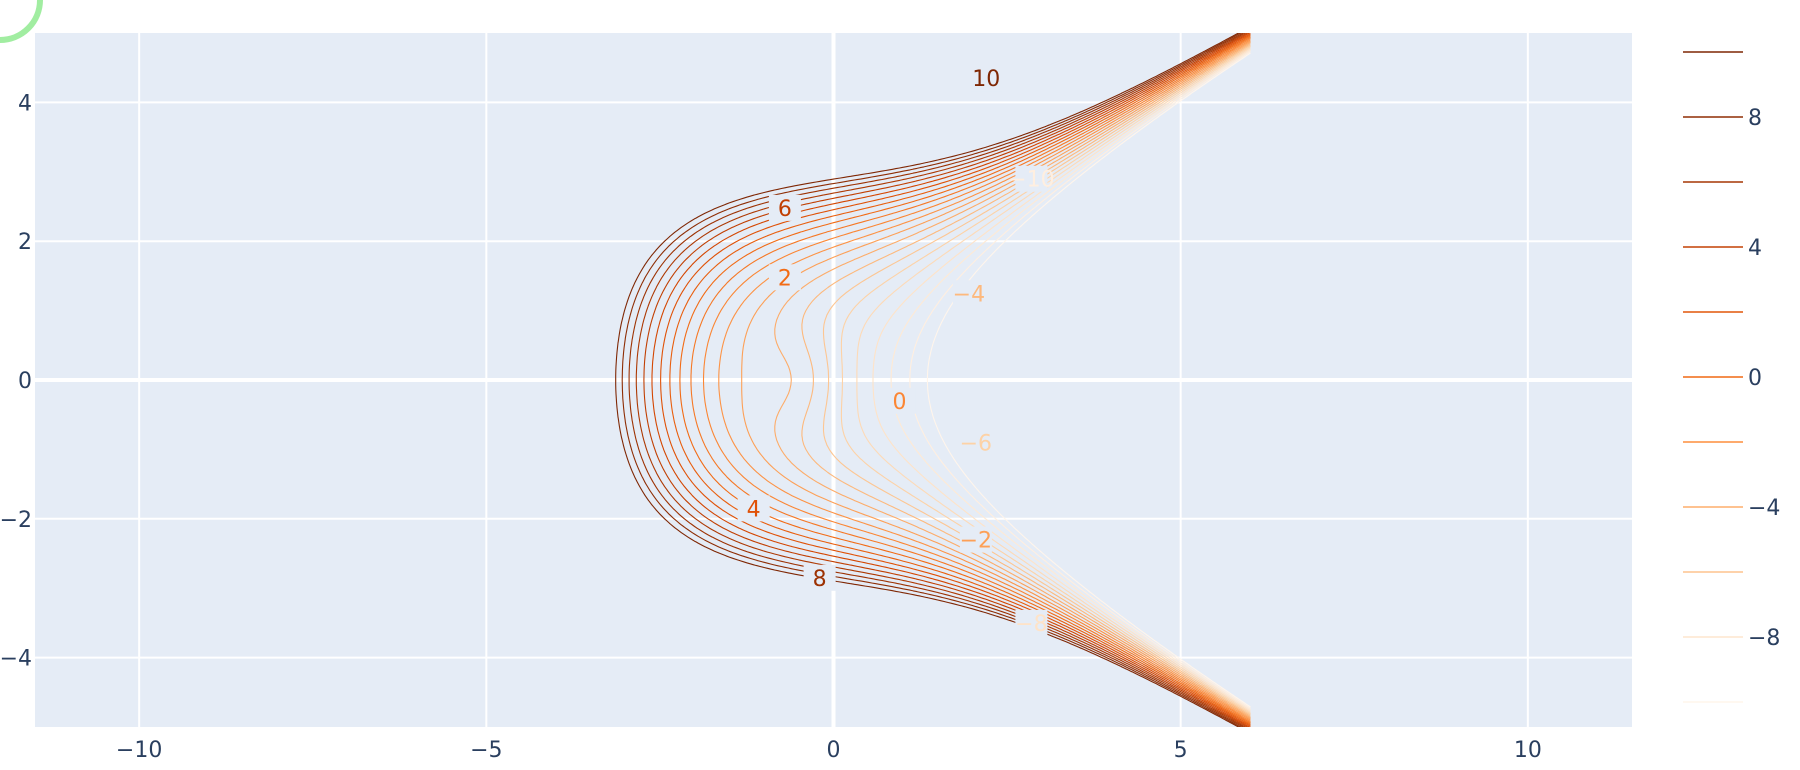 The width and height of the screenshot is (1800, 770). What do you see at coordinates (16, 520) in the screenshot?
I see `y-tick-label: −2` at bounding box center [16, 520].